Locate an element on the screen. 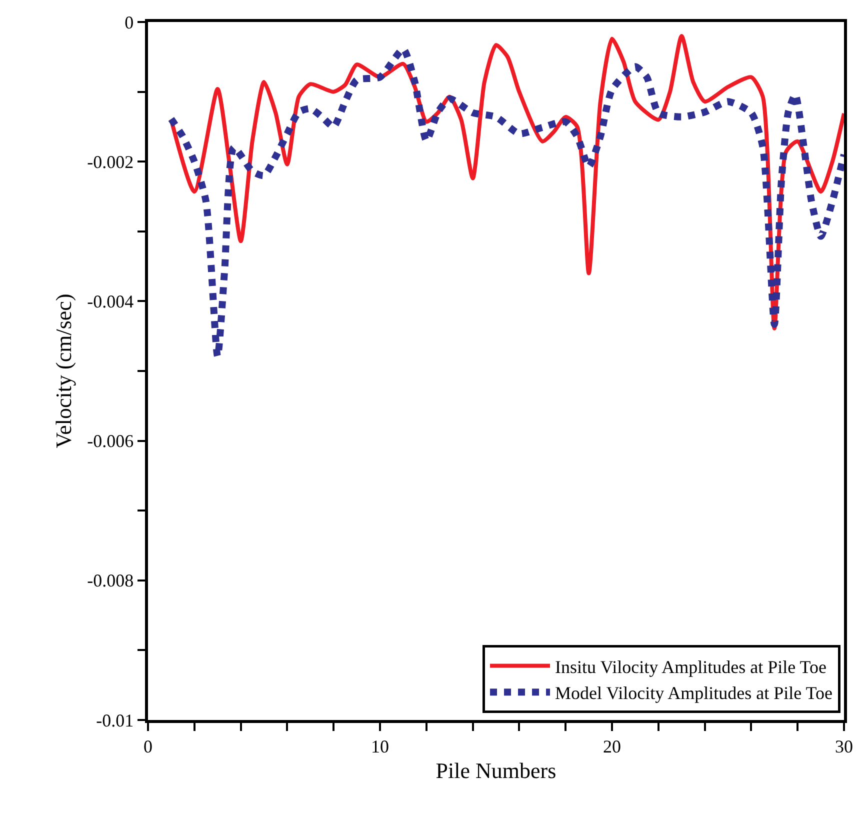  legend-label: Model Vilocity Amplitudes at Pile Toe is located at coordinates (694, 693).